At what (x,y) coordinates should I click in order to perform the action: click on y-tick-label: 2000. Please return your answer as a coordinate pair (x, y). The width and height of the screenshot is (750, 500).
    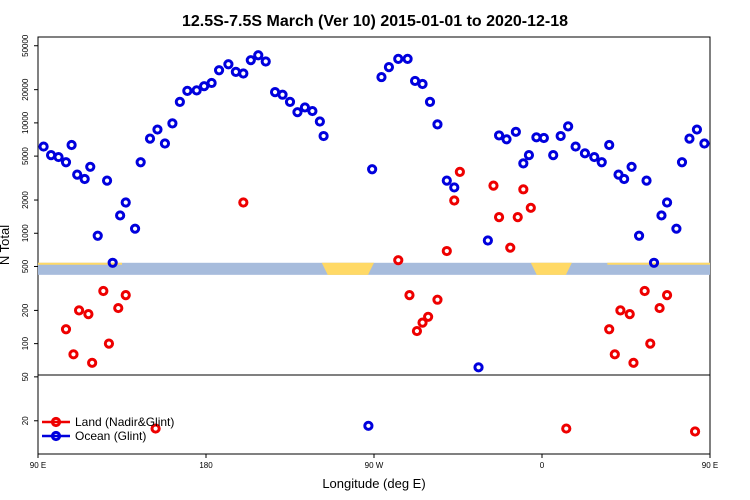
    Looking at the image, I should click on (25, 200).